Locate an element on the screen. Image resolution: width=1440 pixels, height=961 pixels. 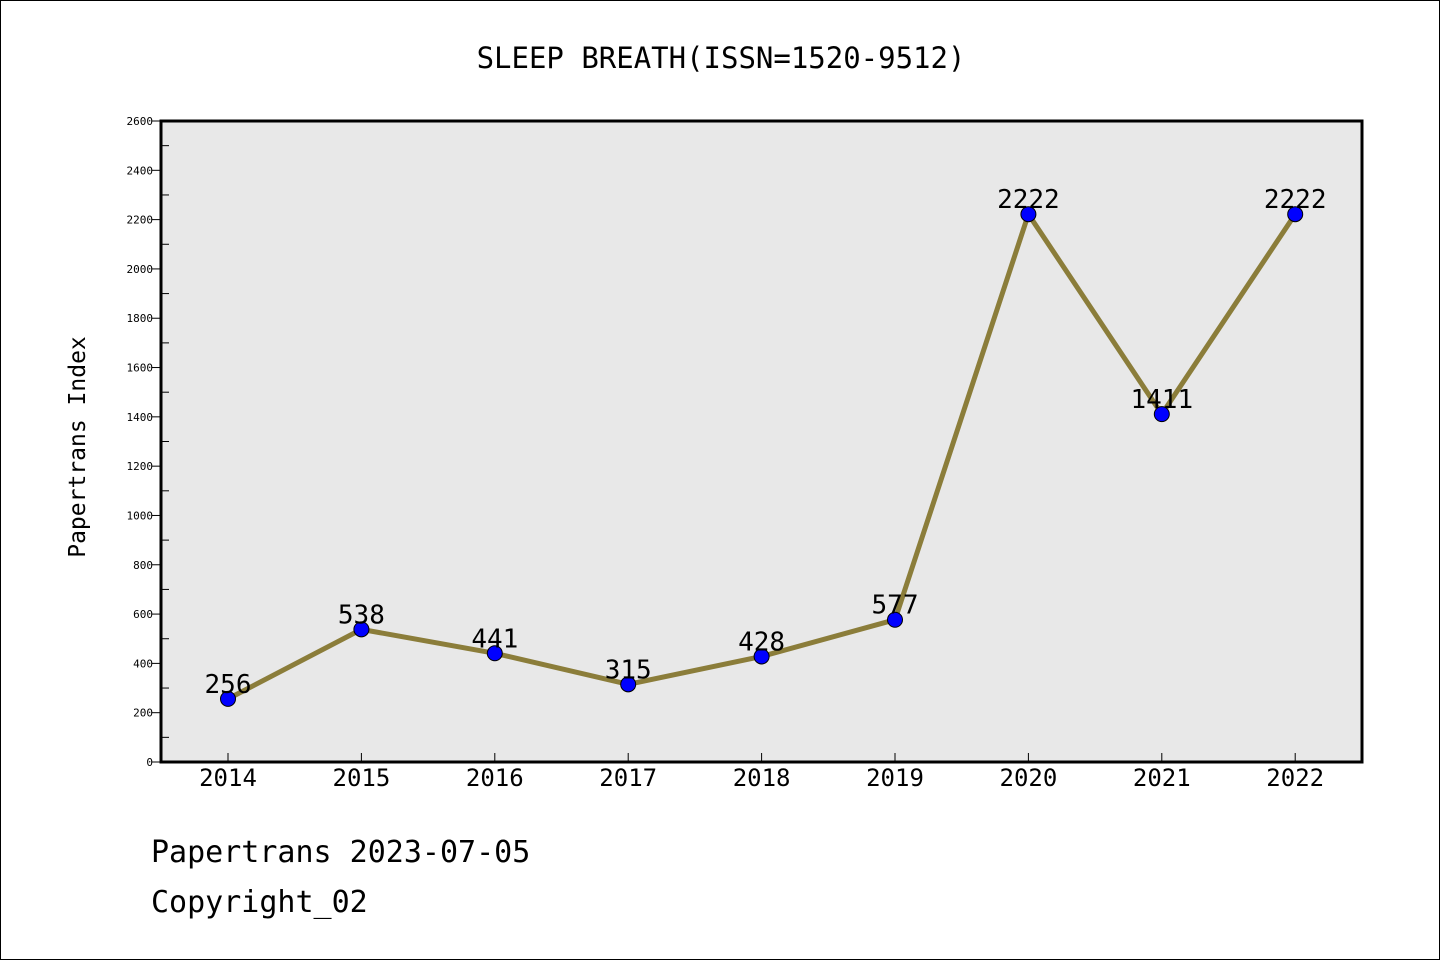
x-tick-label: 2018 is located at coordinates (762, 778).